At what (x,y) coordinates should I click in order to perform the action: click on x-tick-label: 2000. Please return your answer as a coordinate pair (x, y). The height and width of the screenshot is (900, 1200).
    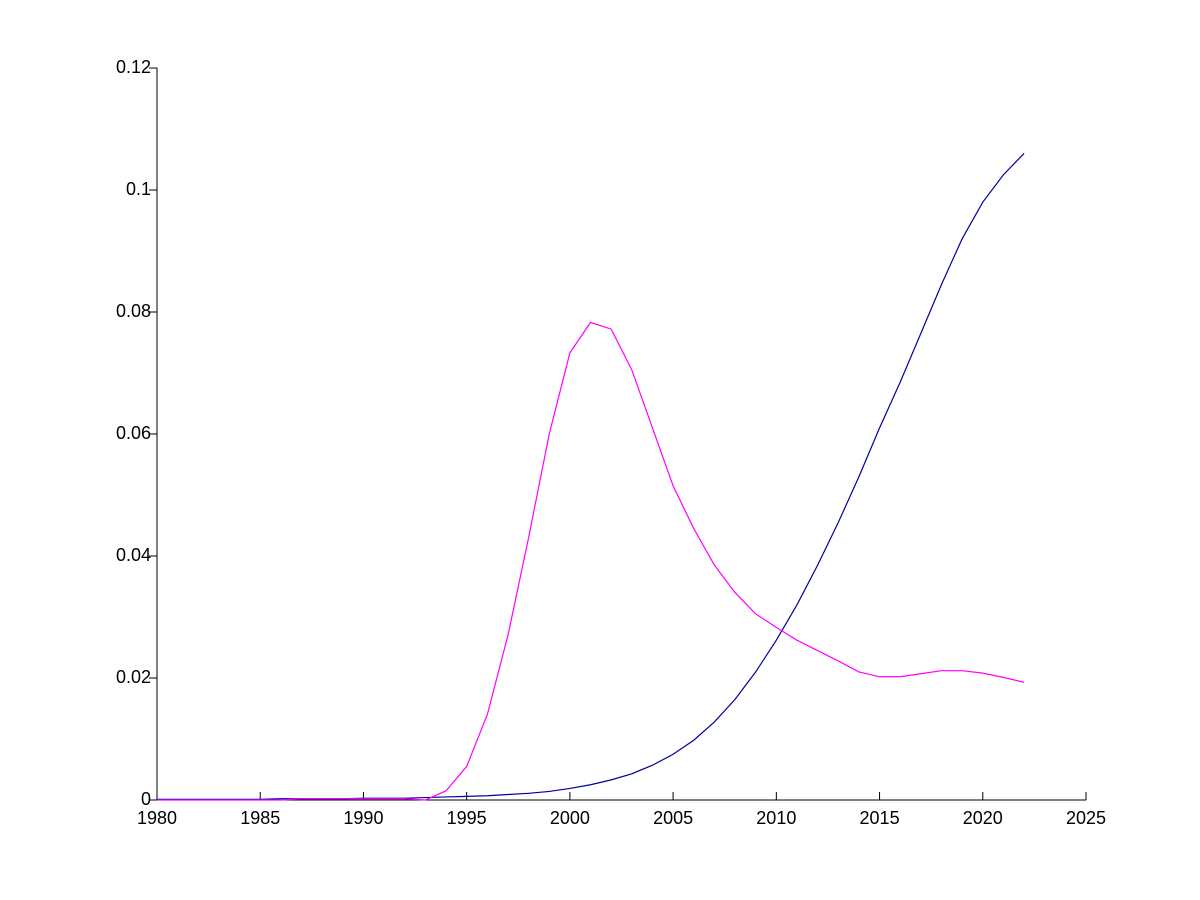
    Looking at the image, I should click on (570, 818).